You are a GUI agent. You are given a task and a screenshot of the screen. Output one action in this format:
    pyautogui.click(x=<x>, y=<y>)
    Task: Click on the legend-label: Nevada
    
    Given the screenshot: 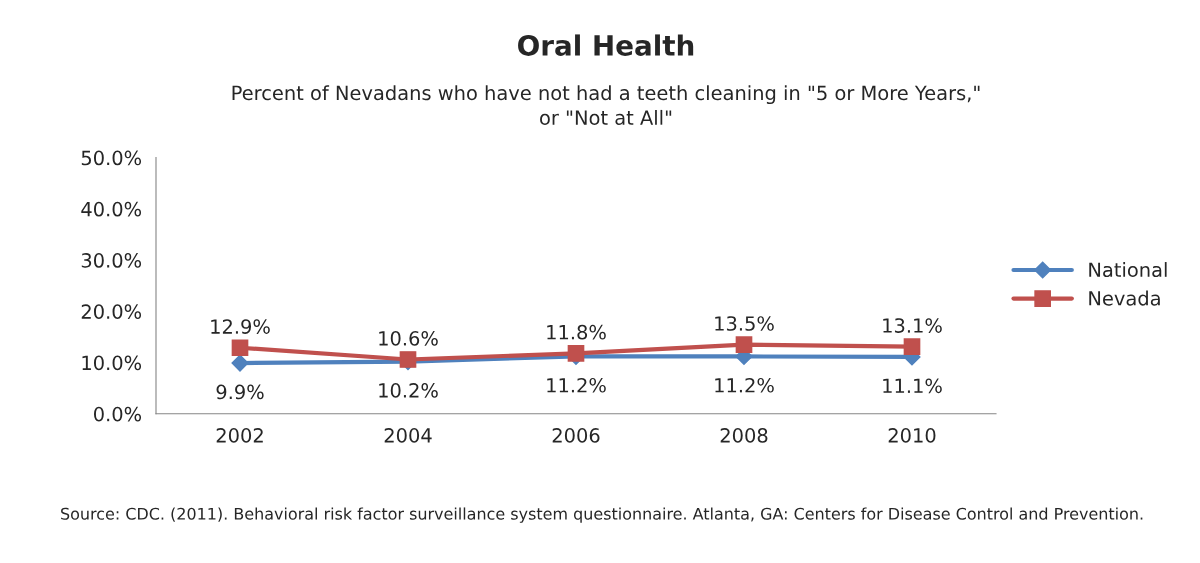 What is the action you would take?
    pyautogui.click(x=1124, y=298)
    